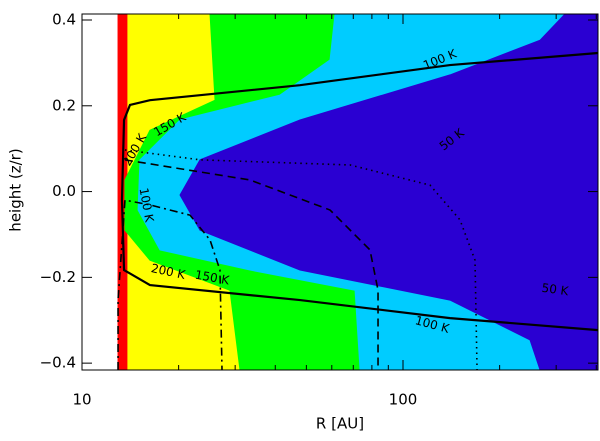 Image resolution: width=600 pixels, height=441 pixels. I want to click on y-tick-label: 0.4, so click(64, 20).